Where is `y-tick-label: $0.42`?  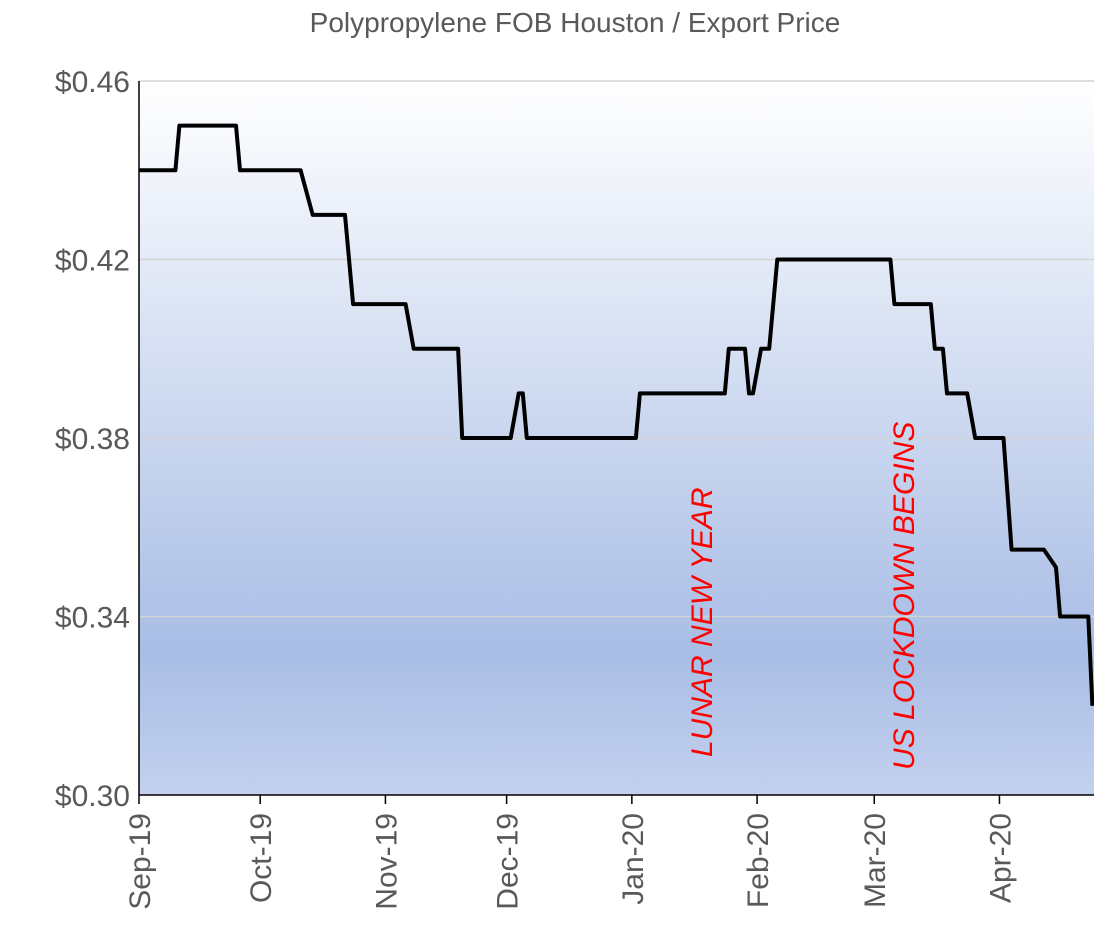 y-tick-label: $0.42 is located at coordinates (92, 261).